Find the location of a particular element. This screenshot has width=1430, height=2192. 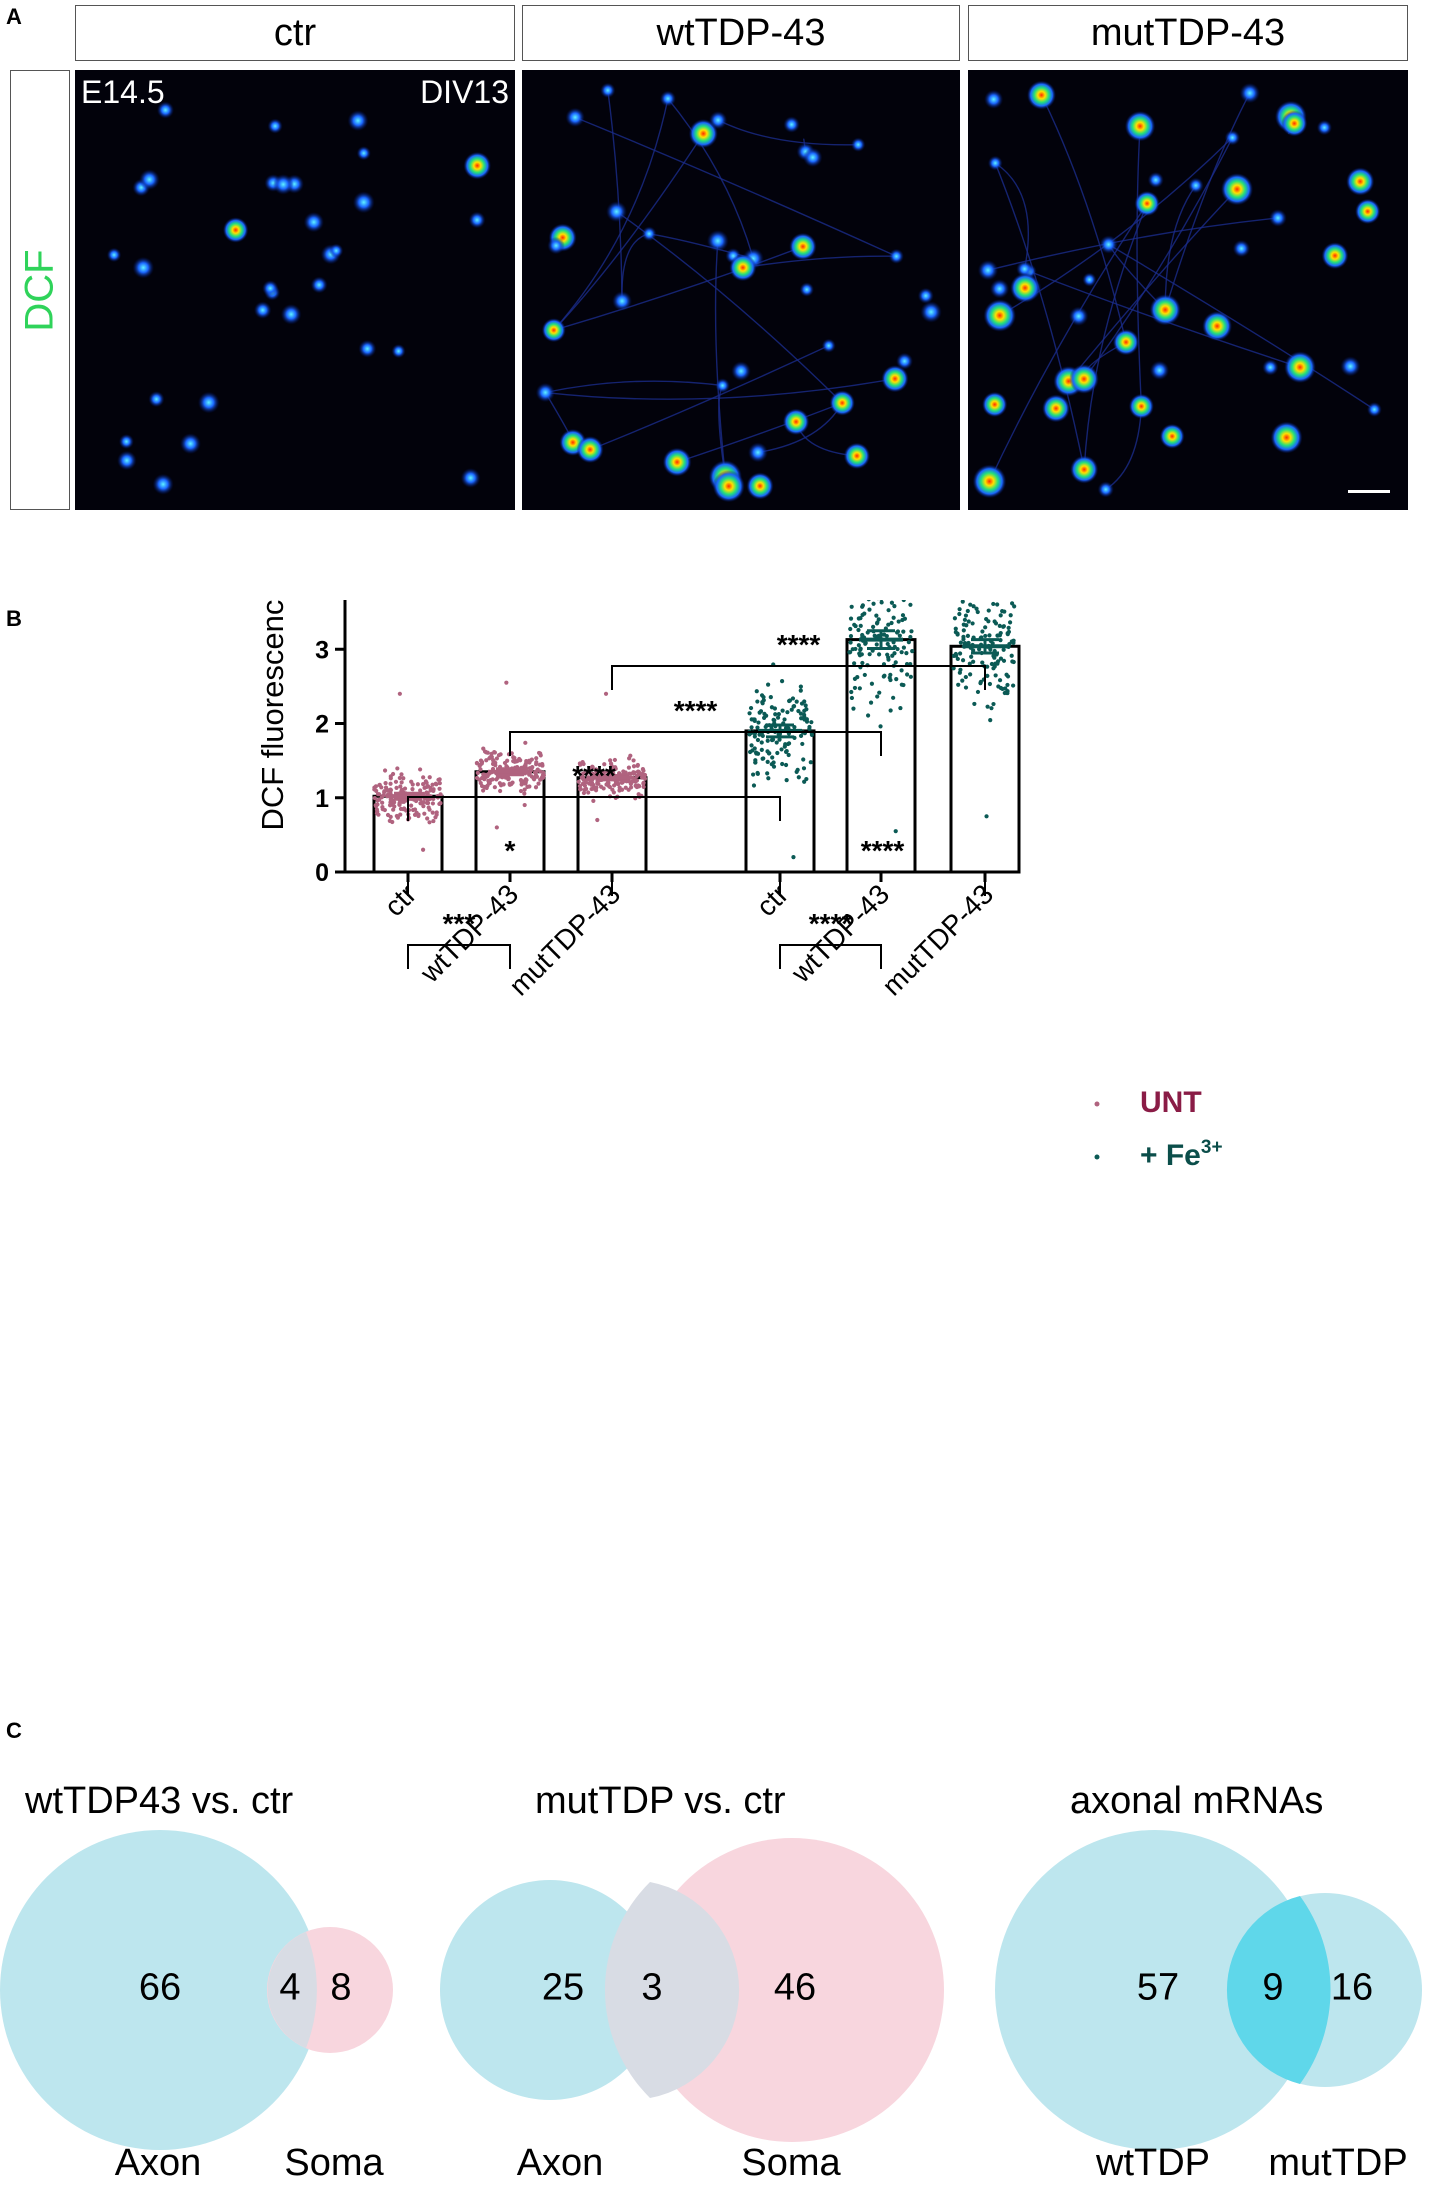

panel-label-c: C is located at coordinates (14, 1730).